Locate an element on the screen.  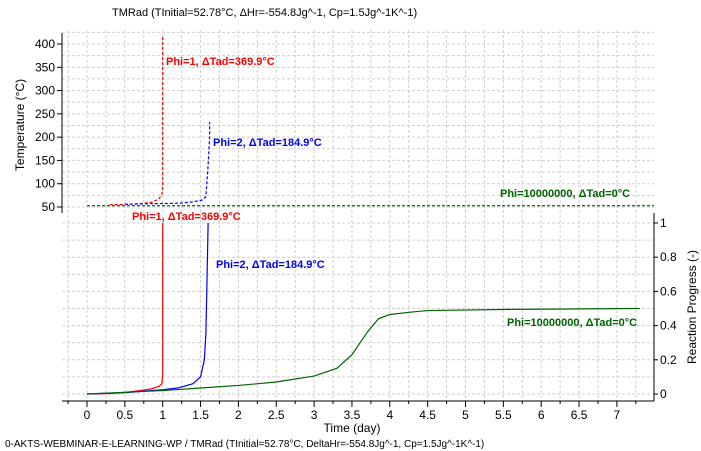
time-tick-label: 6 is located at coordinates (541, 415).